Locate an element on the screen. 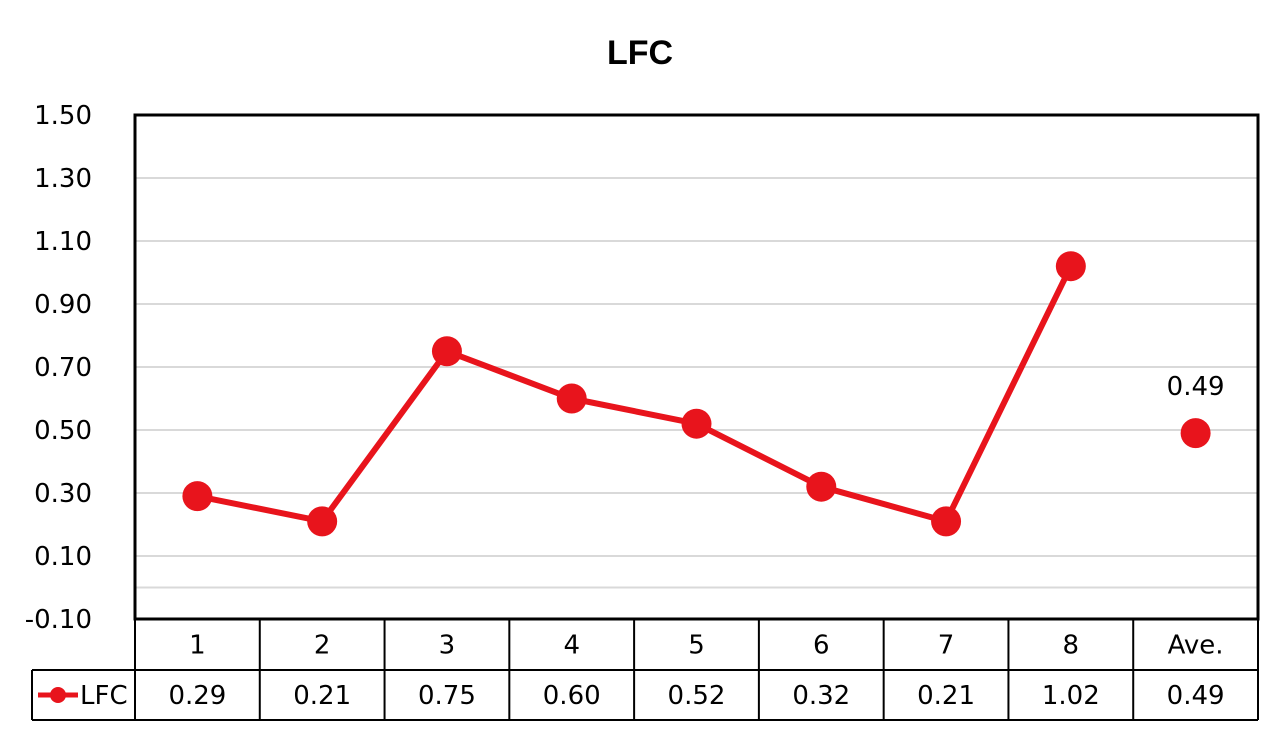 The width and height of the screenshot is (1280, 729). table-value: 0.75 is located at coordinates (447, 696).